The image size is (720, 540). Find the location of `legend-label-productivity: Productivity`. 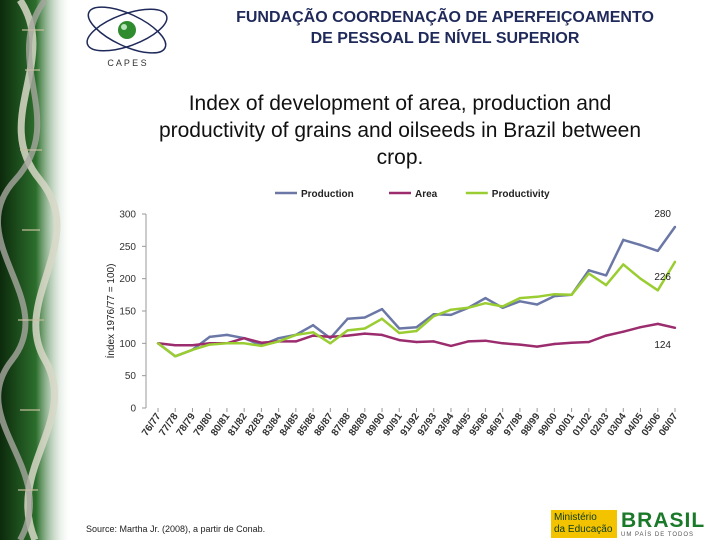

legend-label-productivity: Productivity is located at coordinates (521, 194).